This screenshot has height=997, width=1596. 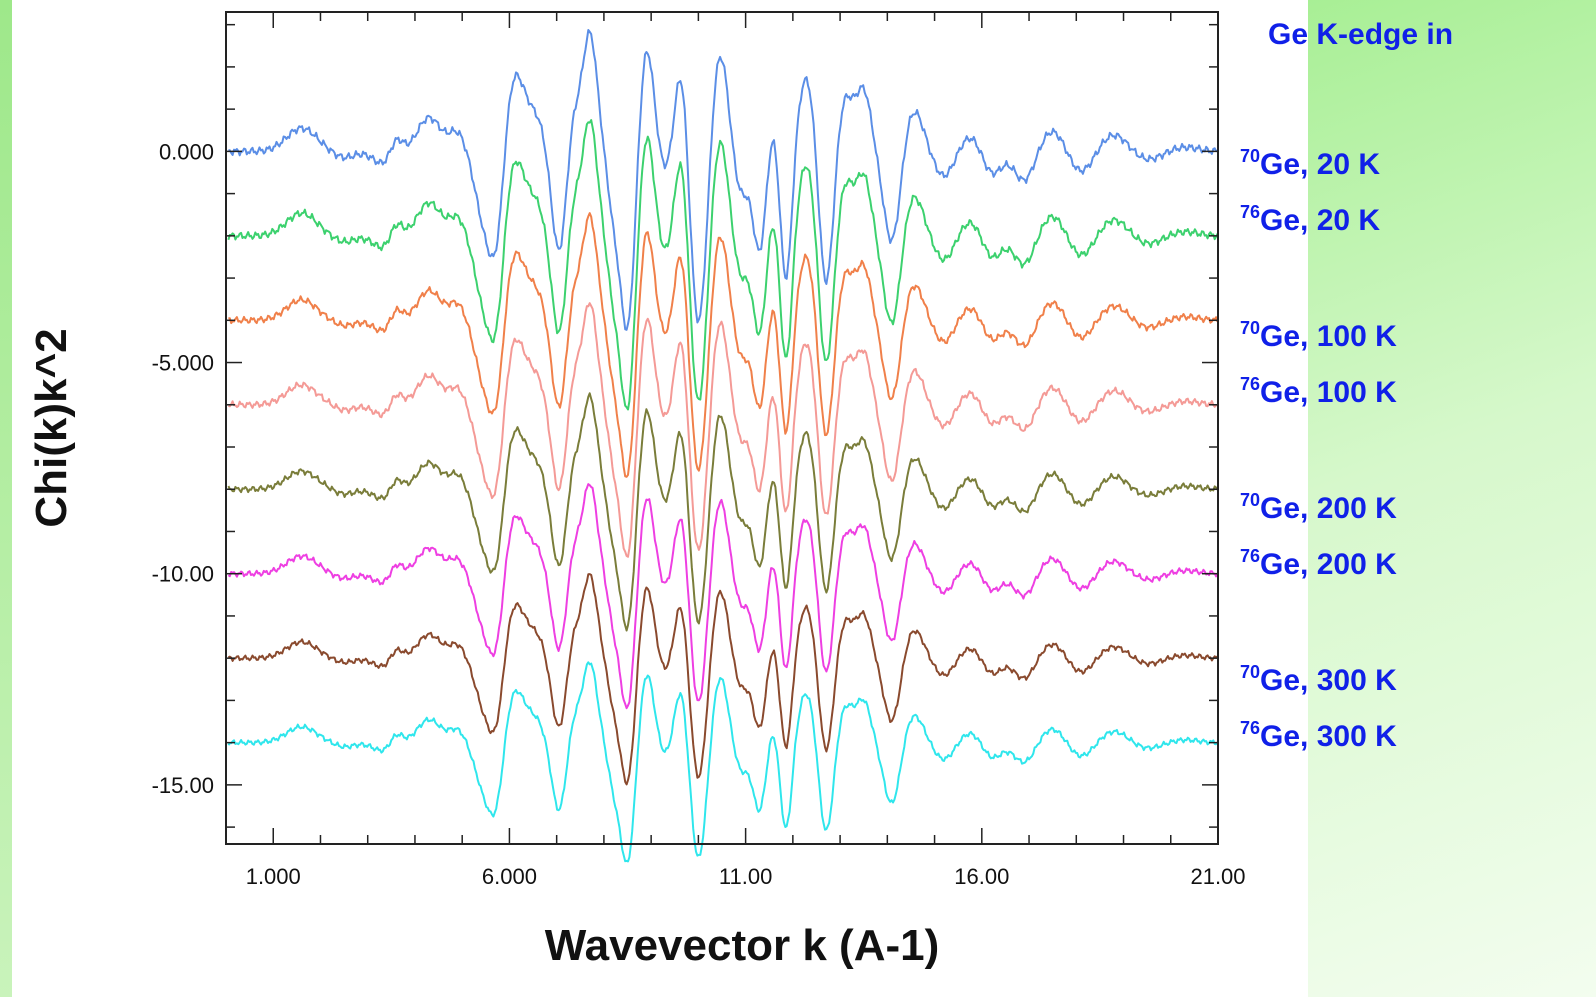 I want to click on y-tick-label: -10.00, so click(x=183, y=574).